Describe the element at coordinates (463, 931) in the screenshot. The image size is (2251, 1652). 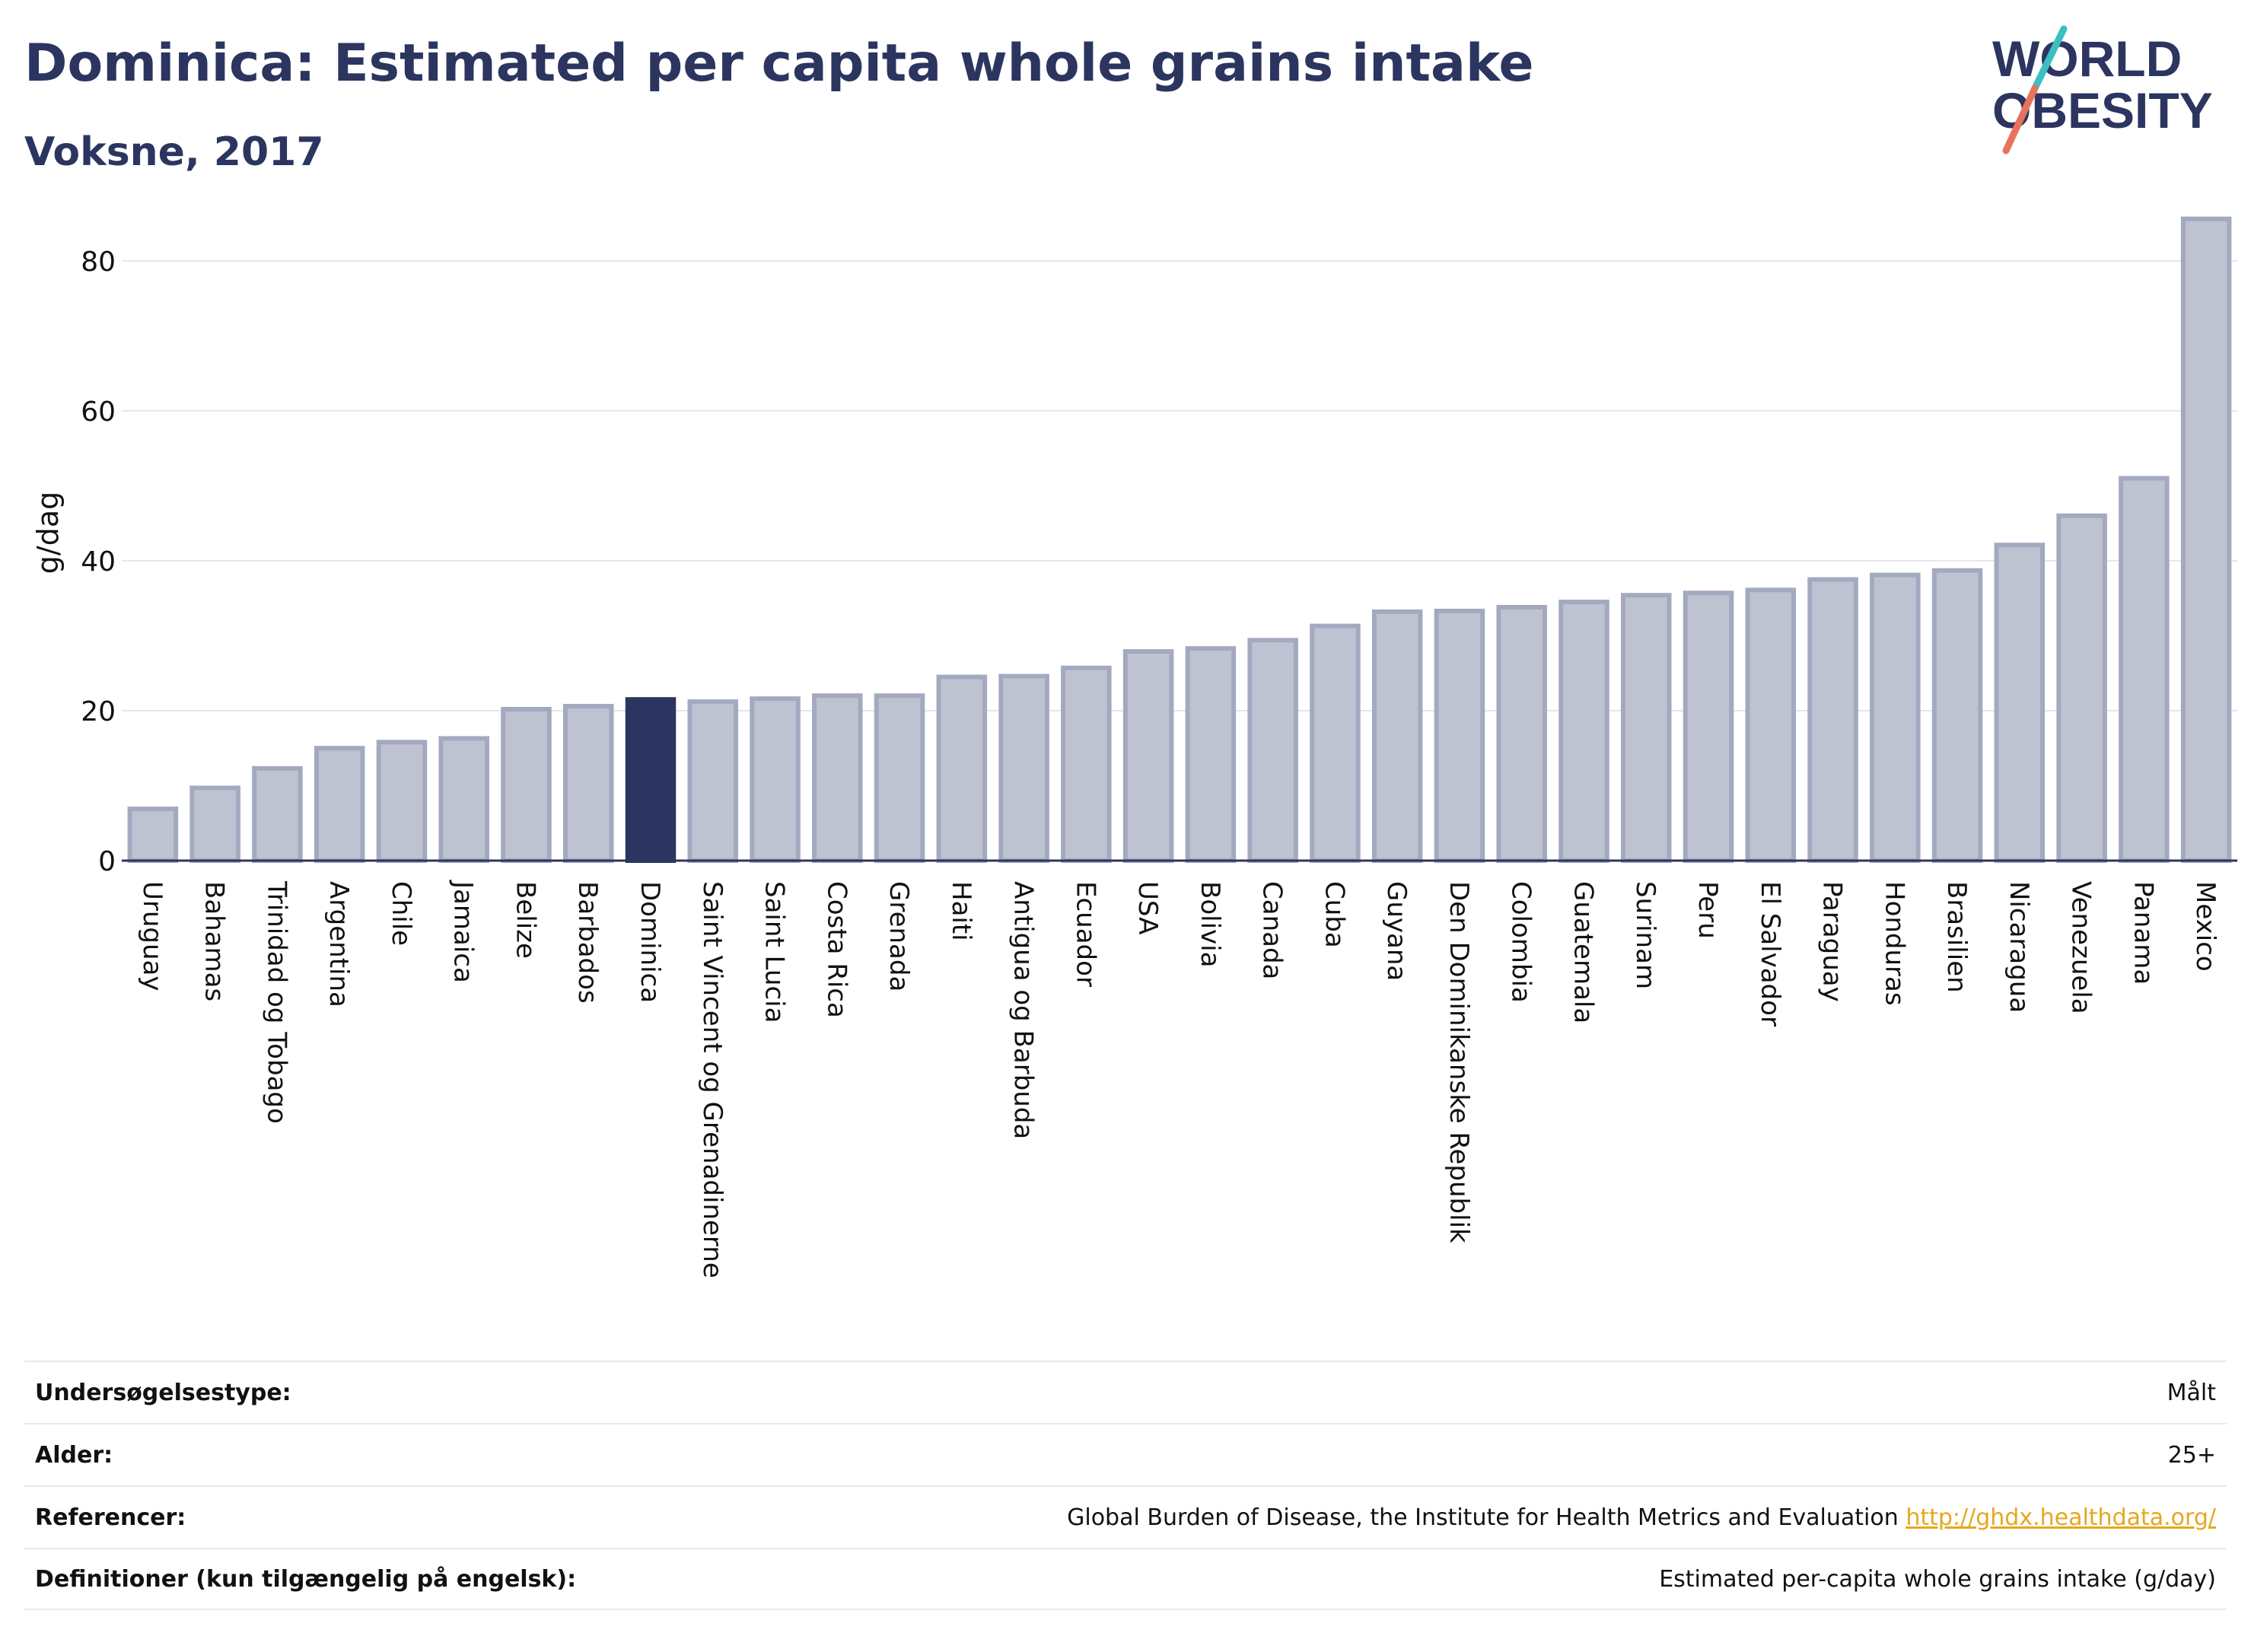
I see `x-tick-label: Jamaica` at that location.